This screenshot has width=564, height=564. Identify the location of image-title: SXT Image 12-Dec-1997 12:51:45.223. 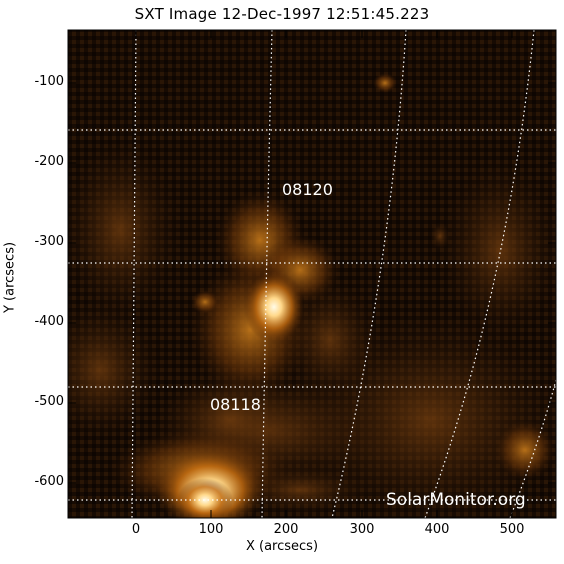
(282, 14).